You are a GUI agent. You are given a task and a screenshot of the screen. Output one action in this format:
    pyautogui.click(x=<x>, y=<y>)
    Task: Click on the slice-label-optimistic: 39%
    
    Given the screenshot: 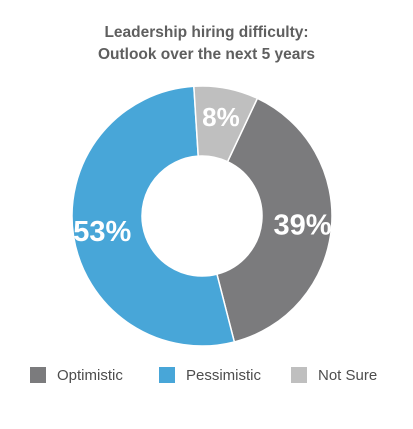 What is the action you would take?
    pyautogui.click(x=303, y=226)
    